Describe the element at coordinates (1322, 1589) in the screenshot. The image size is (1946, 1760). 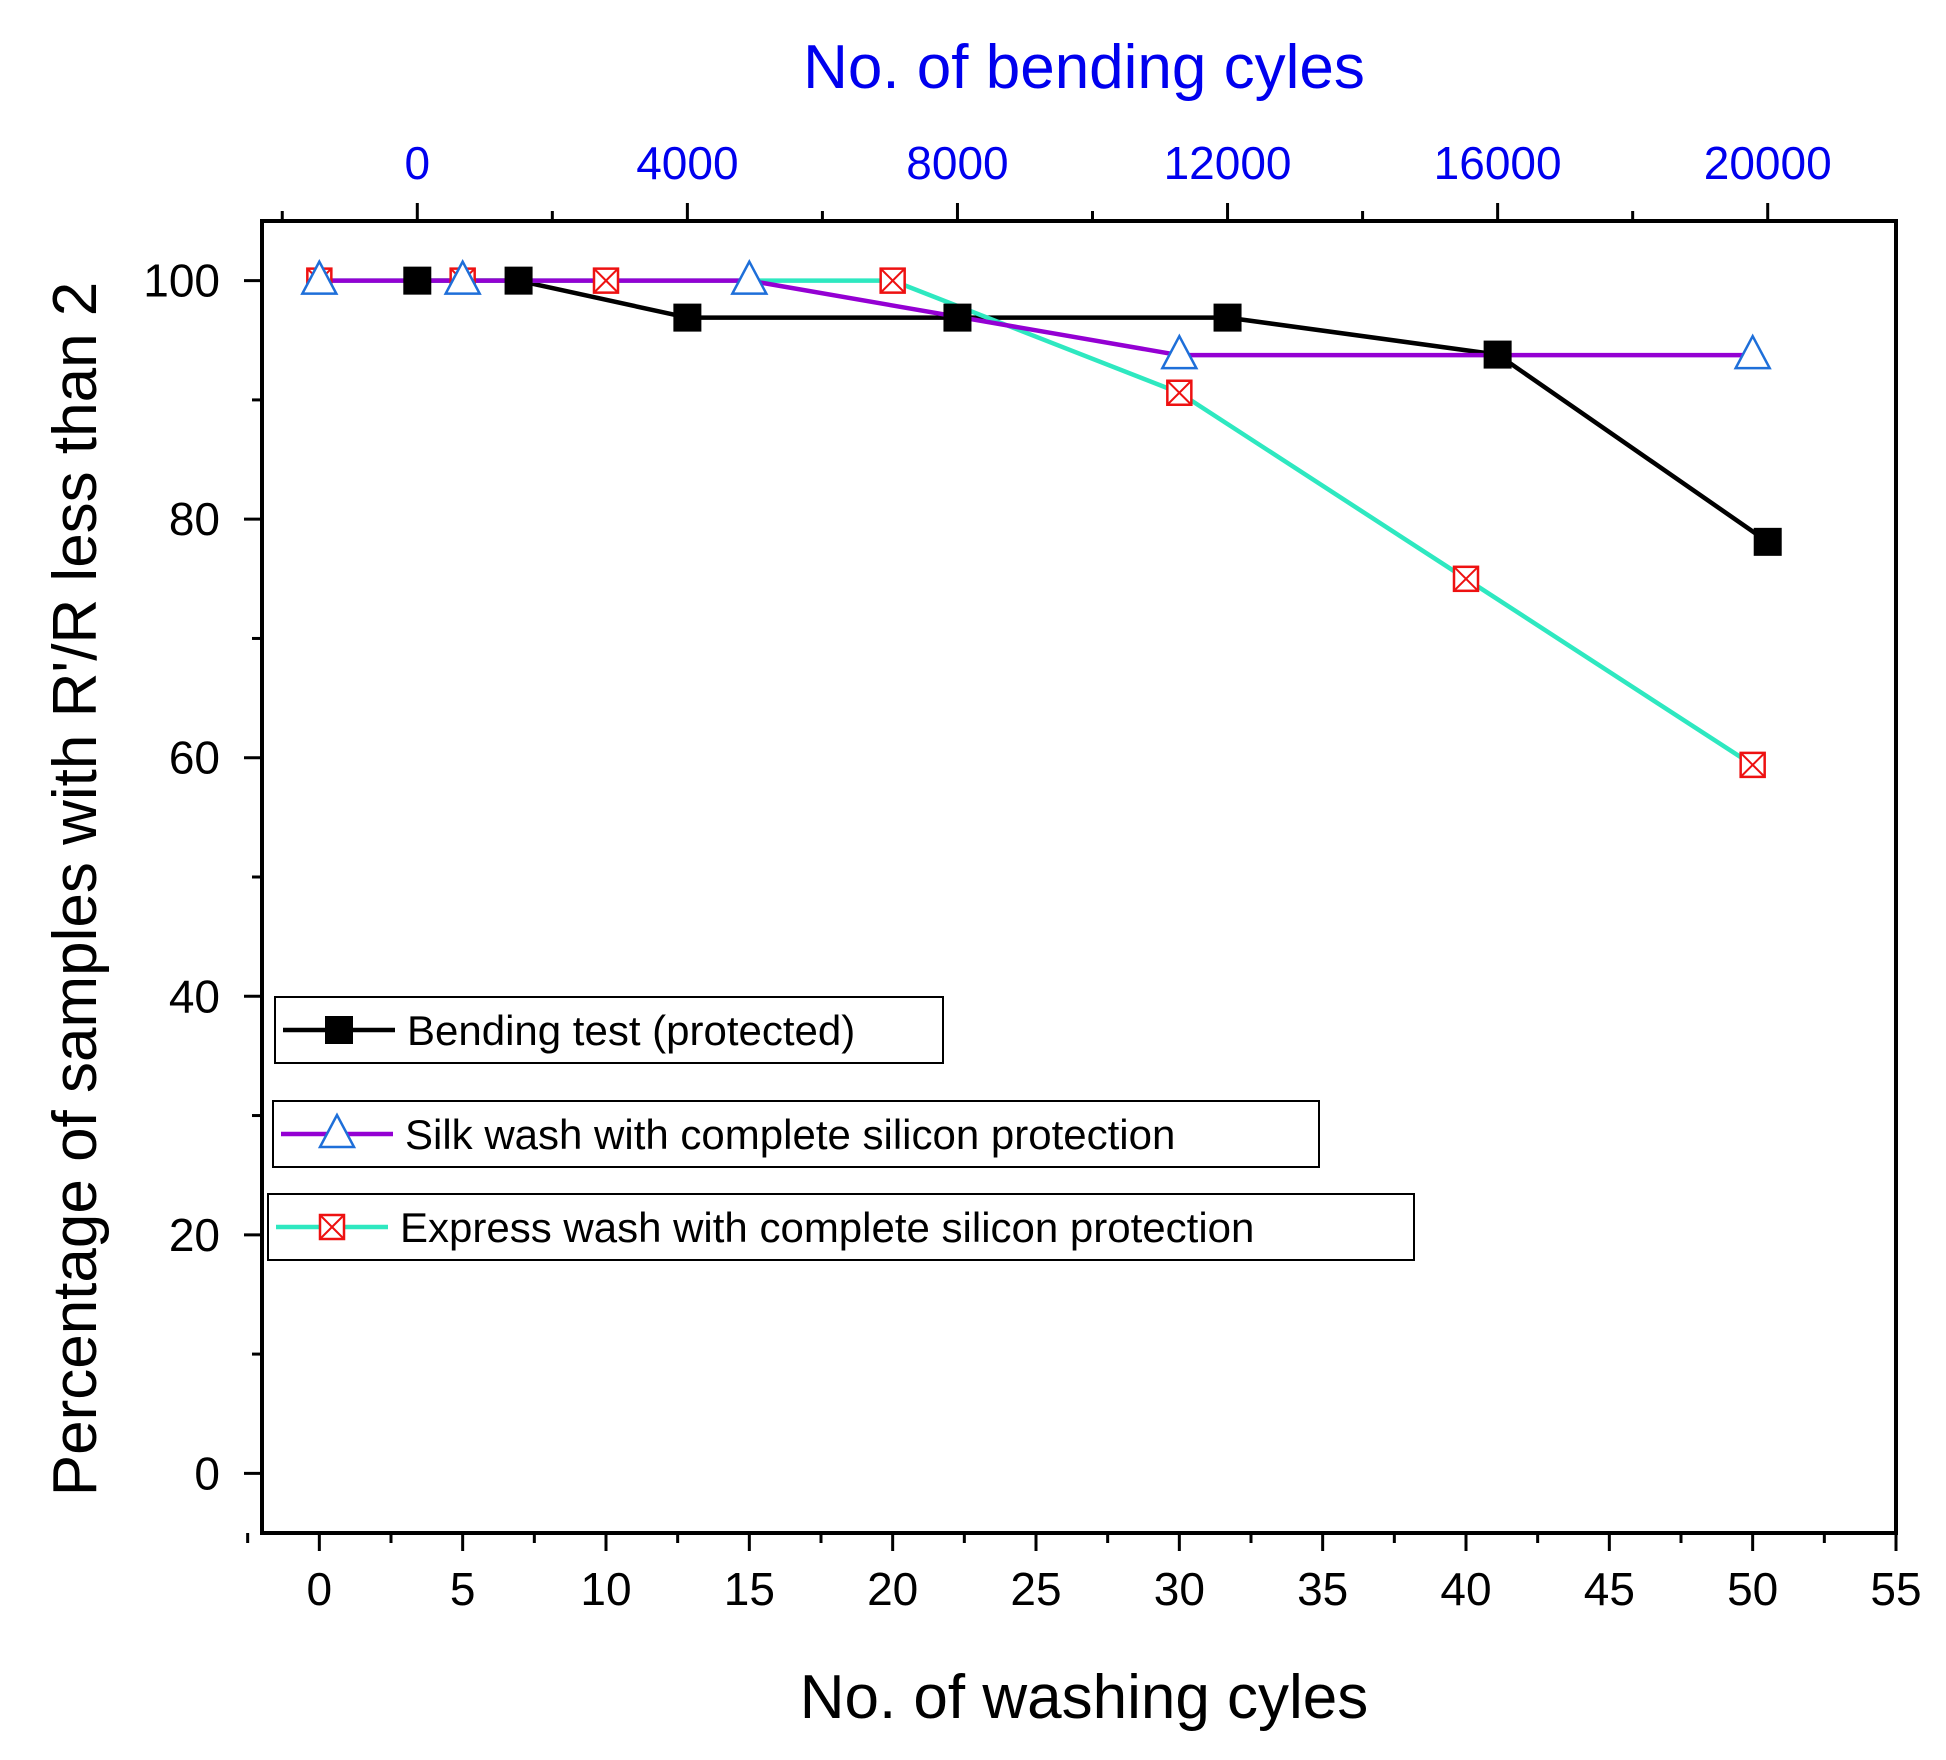
I see `x-tick-label: 35` at that location.